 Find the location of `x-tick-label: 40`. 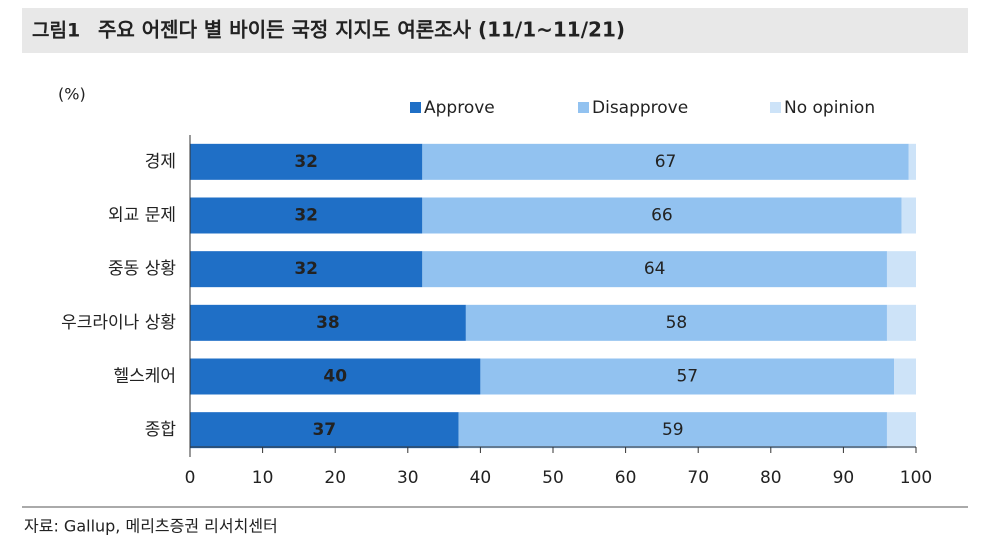

x-tick-label: 40 is located at coordinates (481, 478).